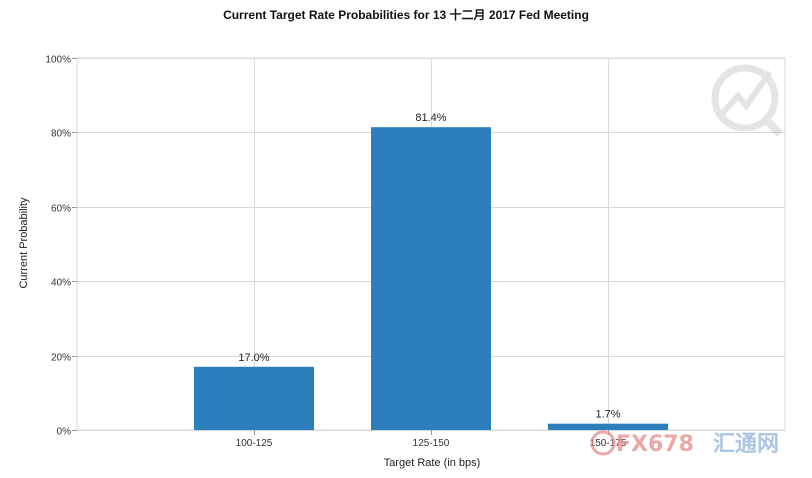 The height and width of the screenshot is (478, 812). I want to click on y-axis-title: Current Probability, so click(24, 243).